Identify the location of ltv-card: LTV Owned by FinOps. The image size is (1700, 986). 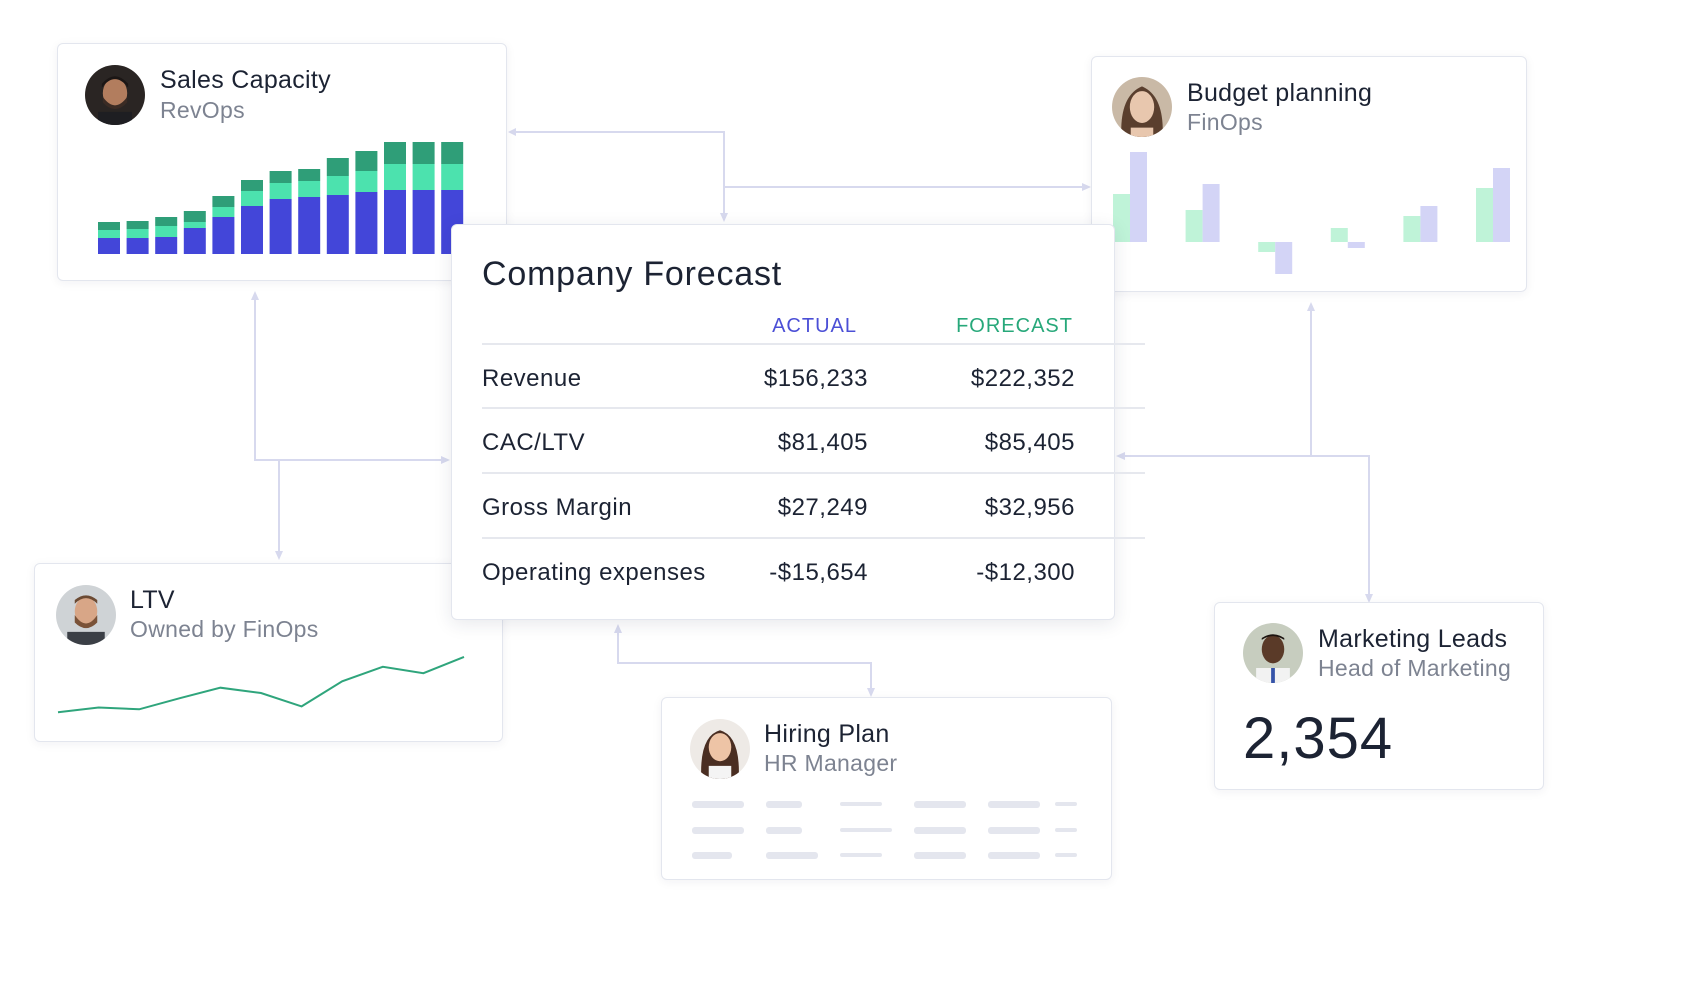
(268, 652).